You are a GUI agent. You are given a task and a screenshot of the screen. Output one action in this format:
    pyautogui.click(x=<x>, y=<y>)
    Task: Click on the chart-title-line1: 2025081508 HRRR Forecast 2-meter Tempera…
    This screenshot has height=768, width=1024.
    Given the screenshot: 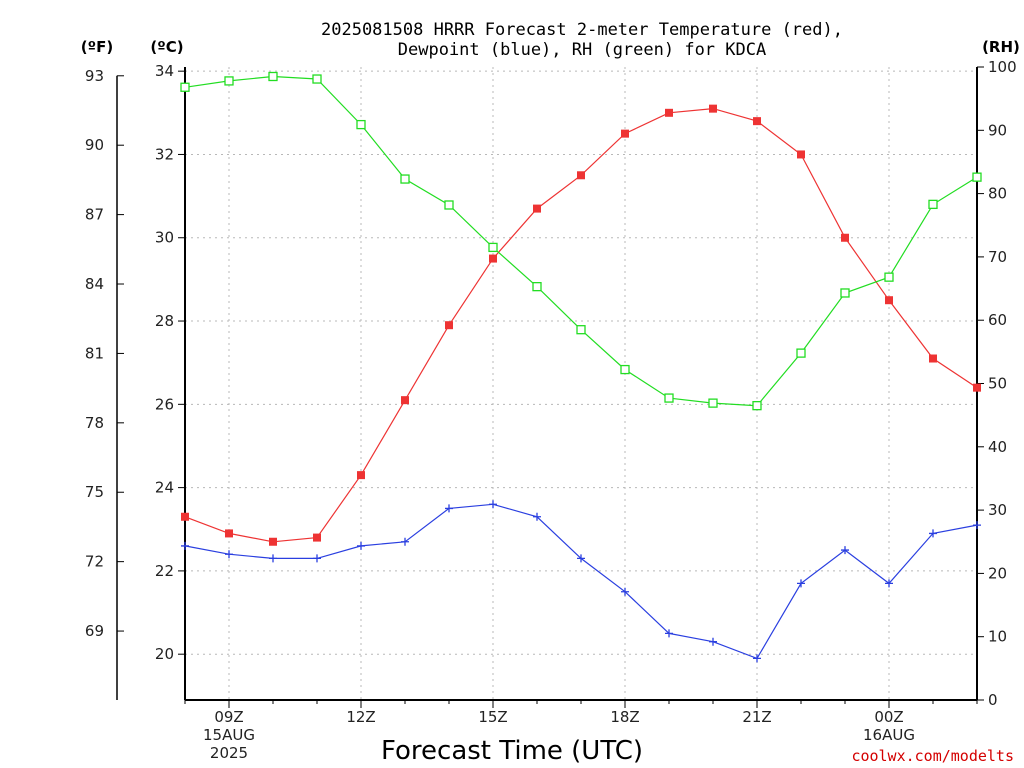 What is the action you would take?
    pyautogui.click(x=582, y=30)
    